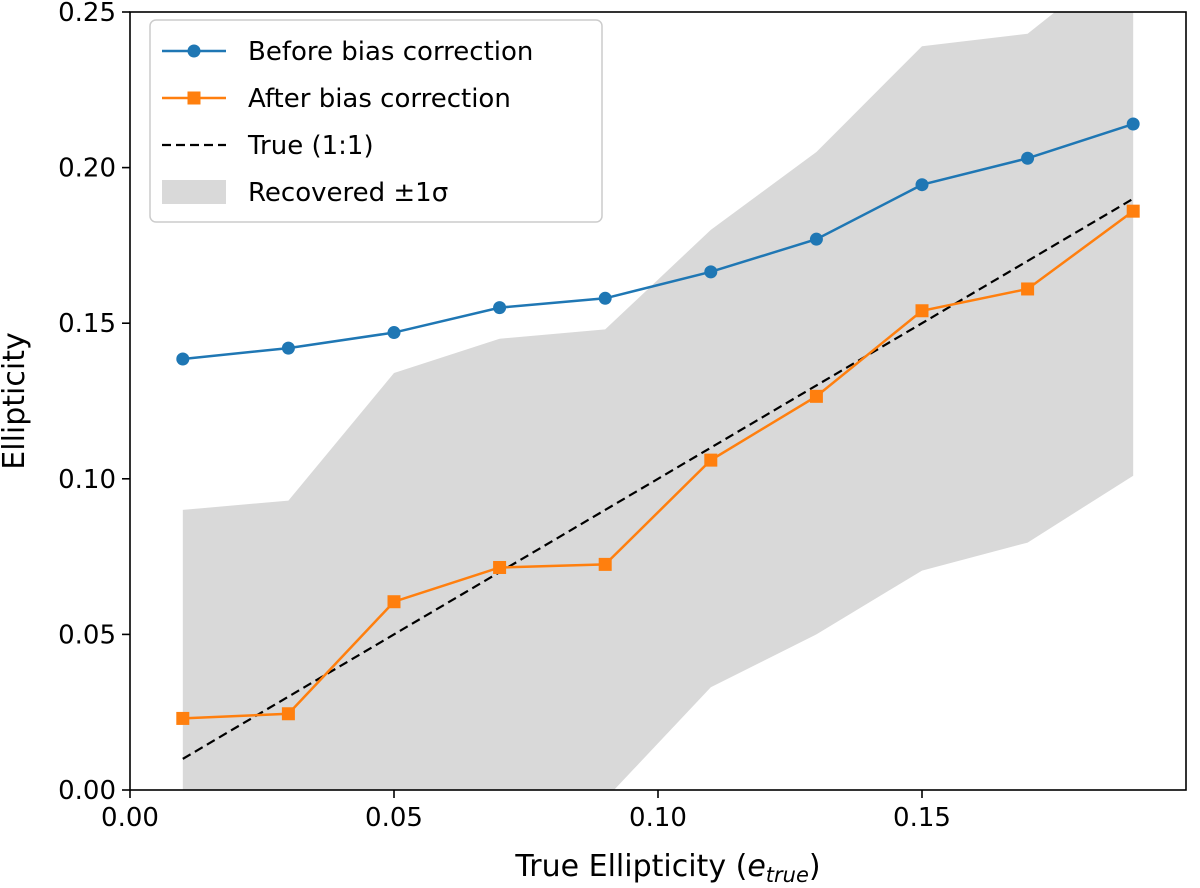  I want to click on x-tick-label: 0.05, so click(394, 818).